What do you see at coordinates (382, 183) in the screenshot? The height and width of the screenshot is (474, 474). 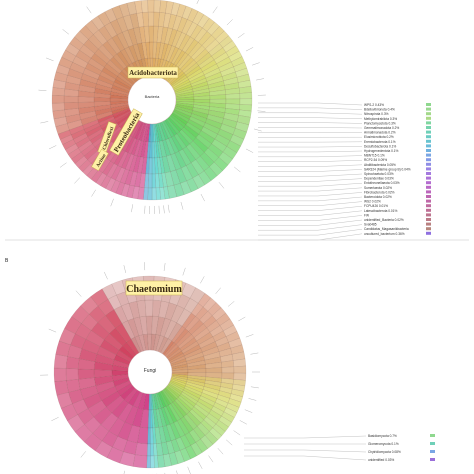 I see `legend-a-legend-label: Entotheonellaeota 0.03%` at bounding box center [382, 183].